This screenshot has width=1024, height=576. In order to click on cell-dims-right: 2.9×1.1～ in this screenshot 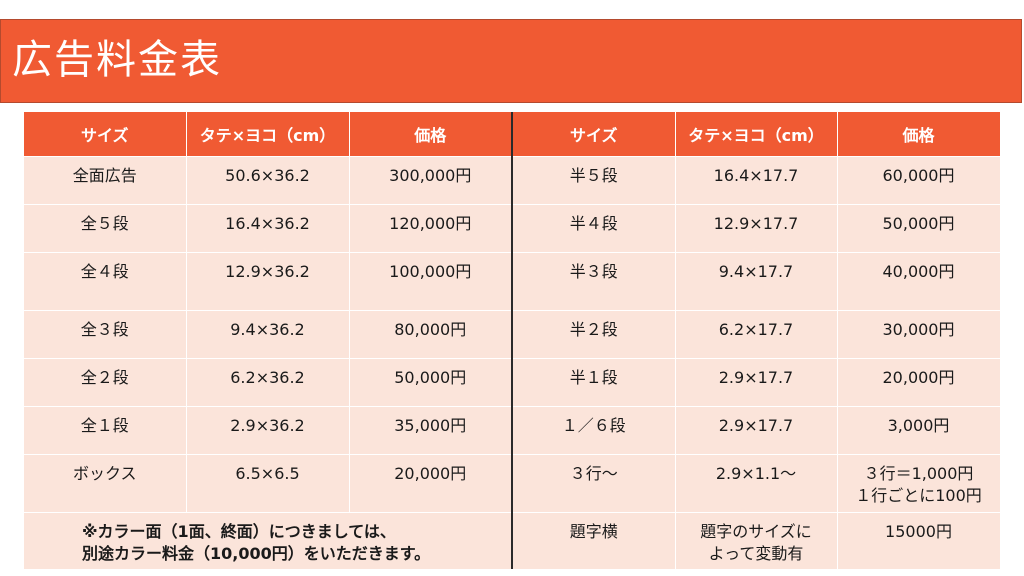, I will do `click(756, 483)`.